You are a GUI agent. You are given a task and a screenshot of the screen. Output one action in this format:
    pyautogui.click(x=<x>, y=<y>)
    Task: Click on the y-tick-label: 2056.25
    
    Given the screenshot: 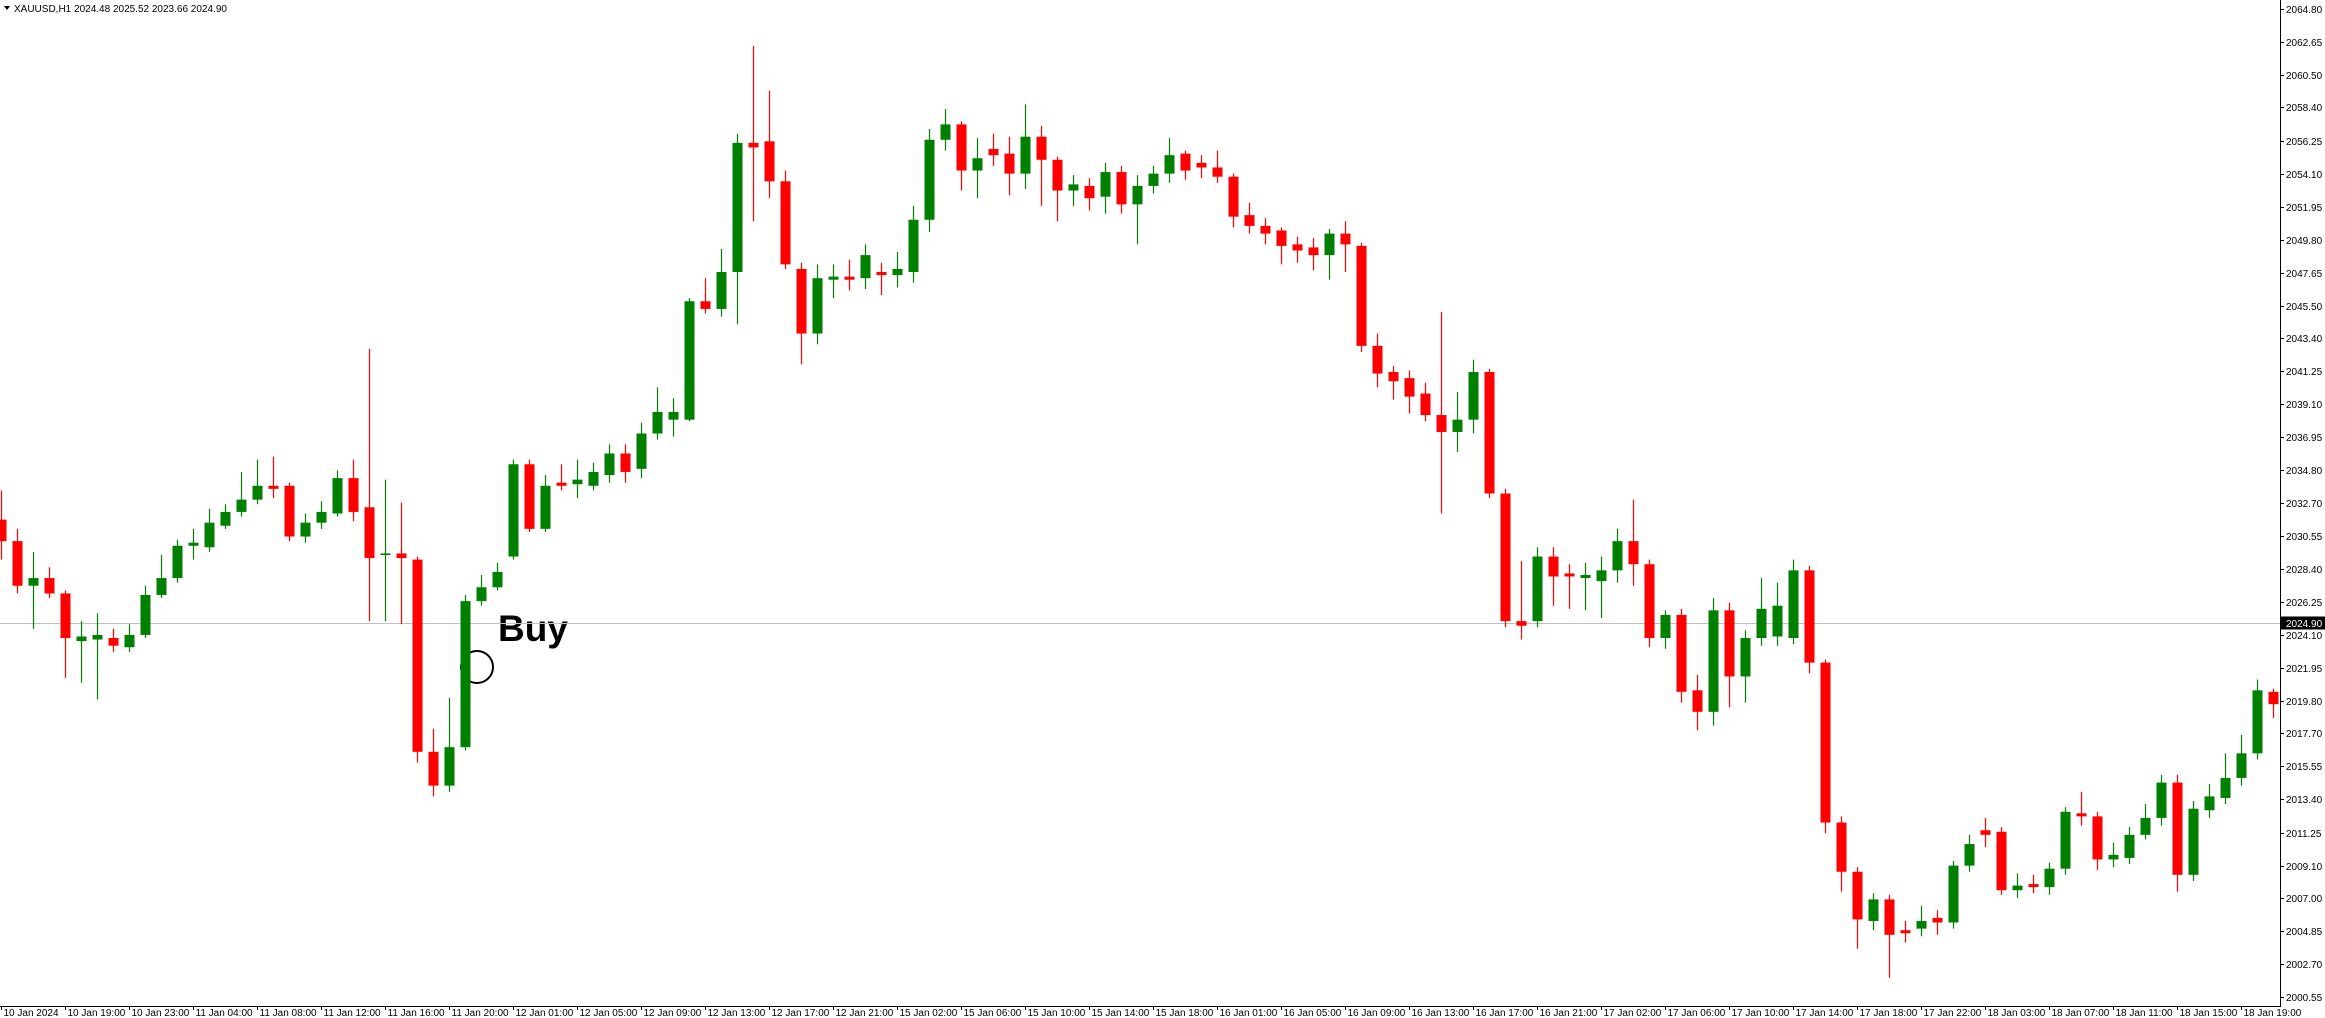 What is the action you would take?
    pyautogui.click(x=2304, y=142)
    